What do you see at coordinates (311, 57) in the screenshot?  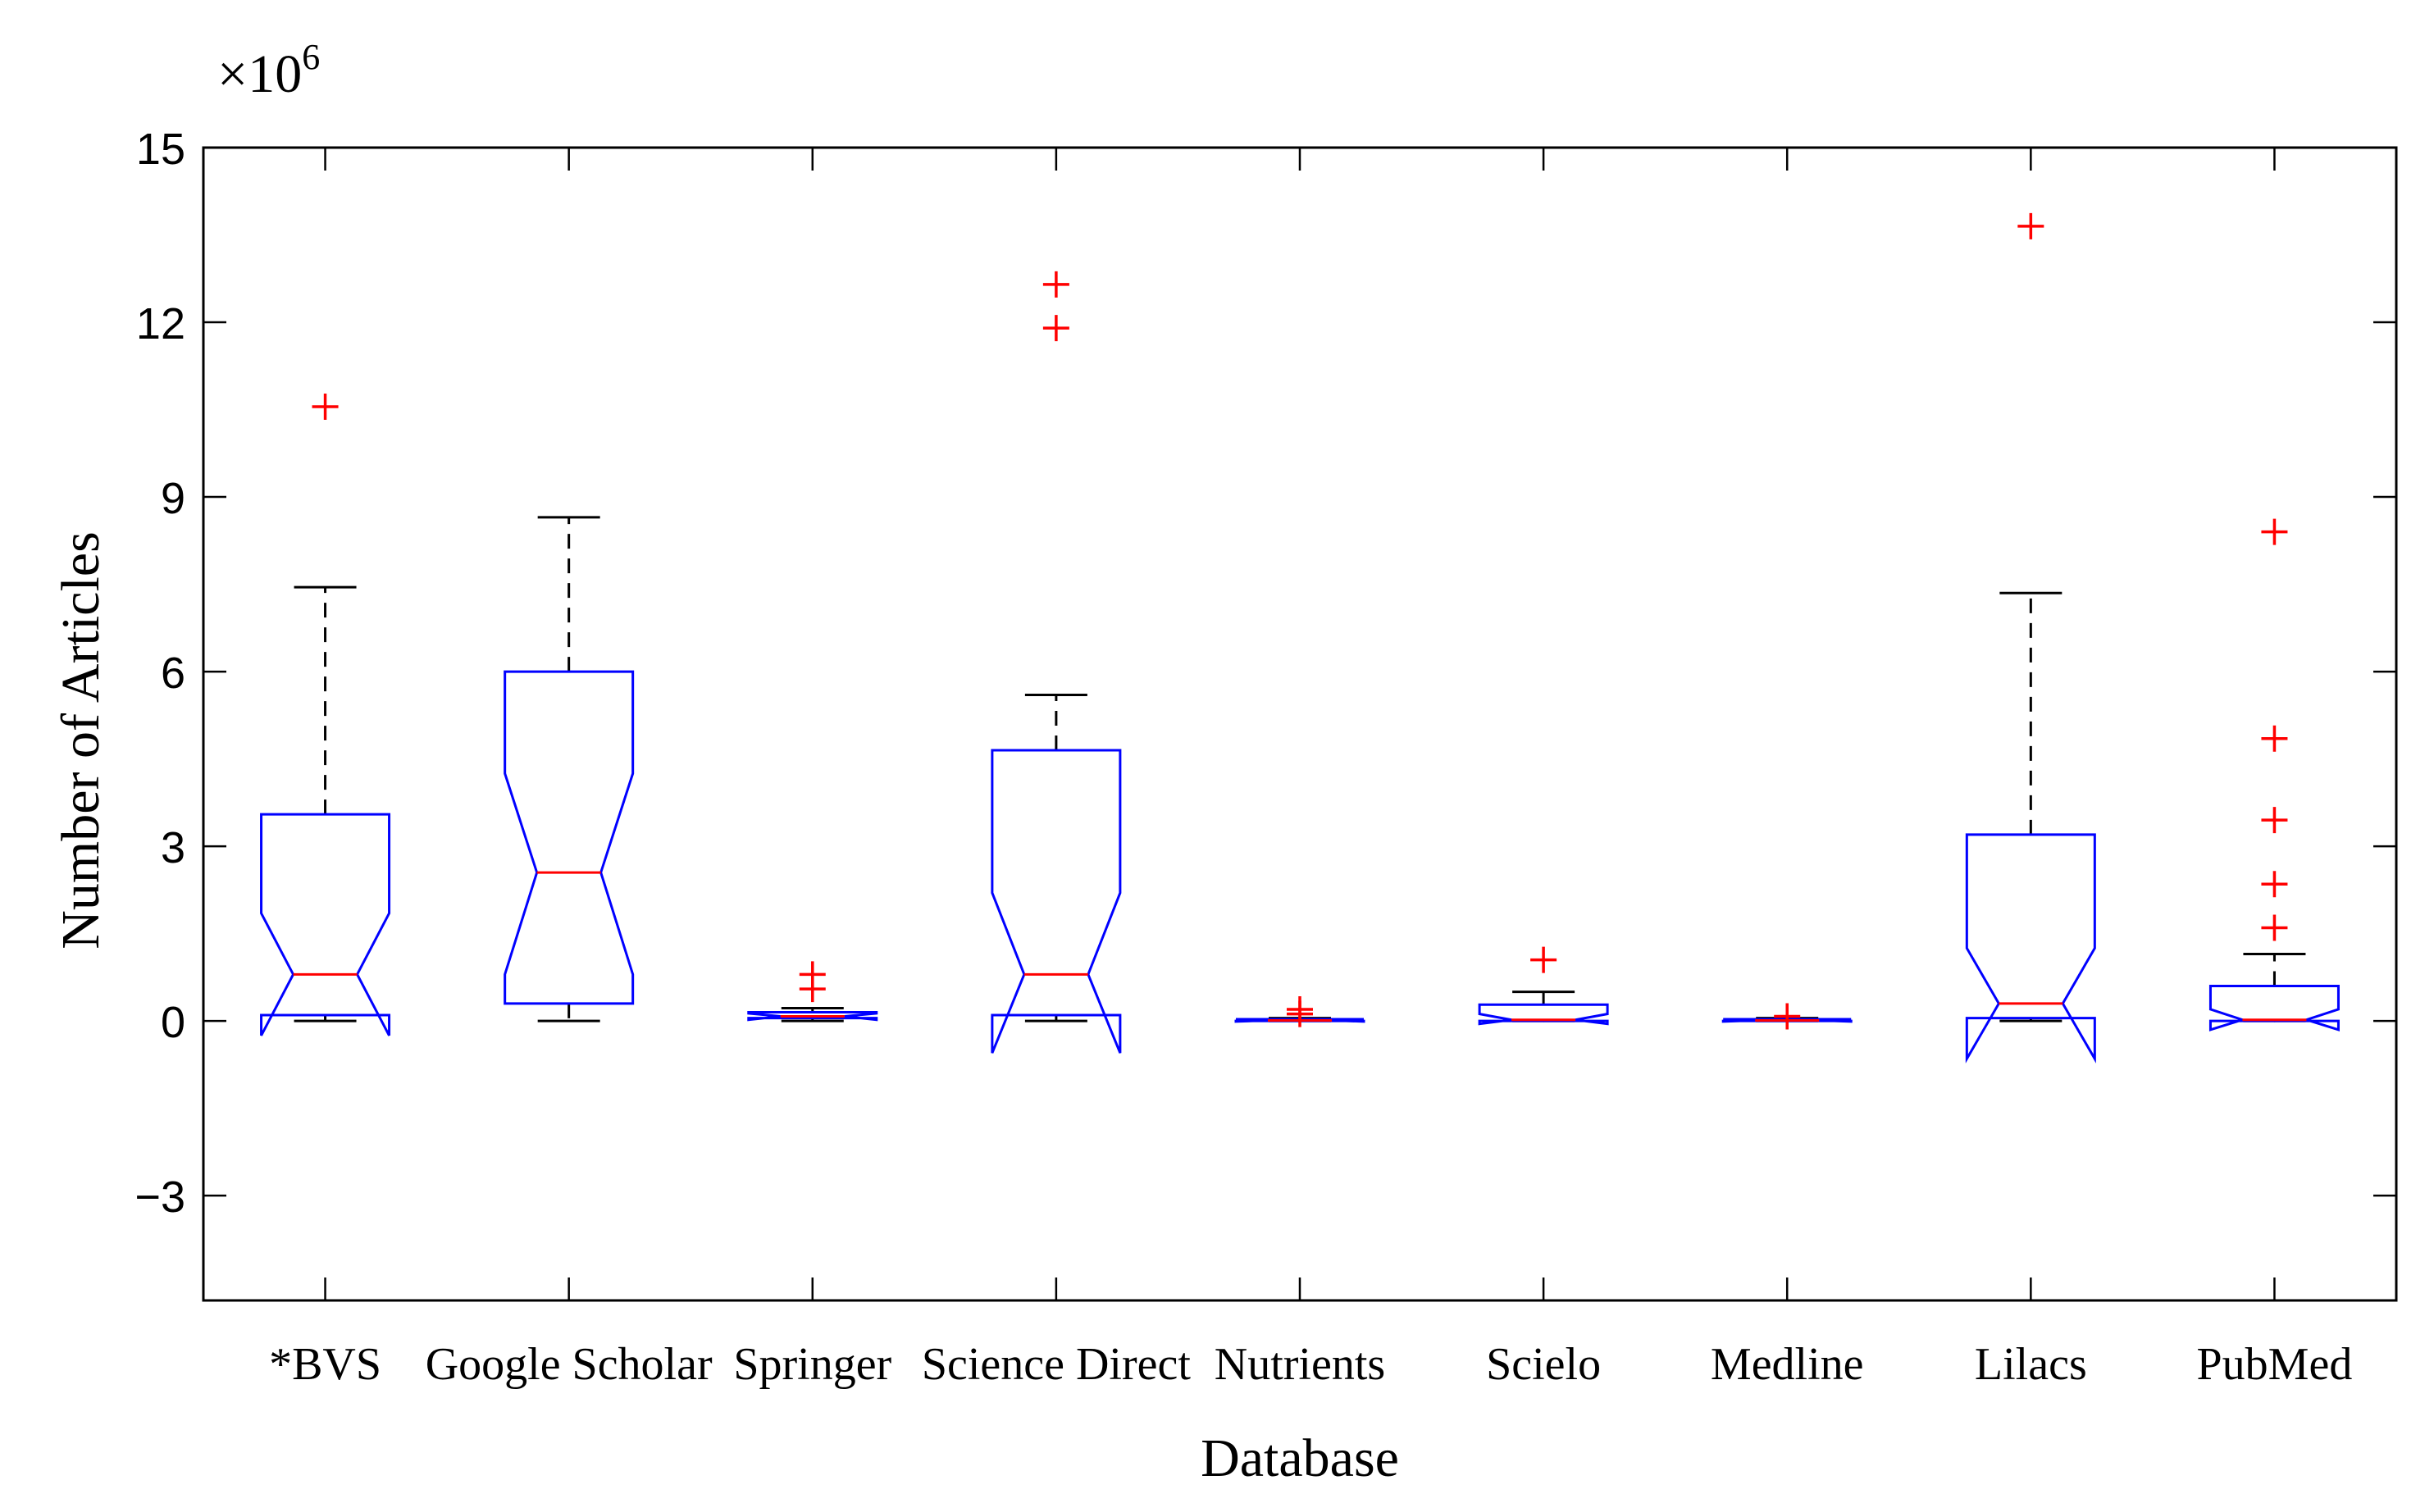 I see `multiplier-exponent: 6` at bounding box center [311, 57].